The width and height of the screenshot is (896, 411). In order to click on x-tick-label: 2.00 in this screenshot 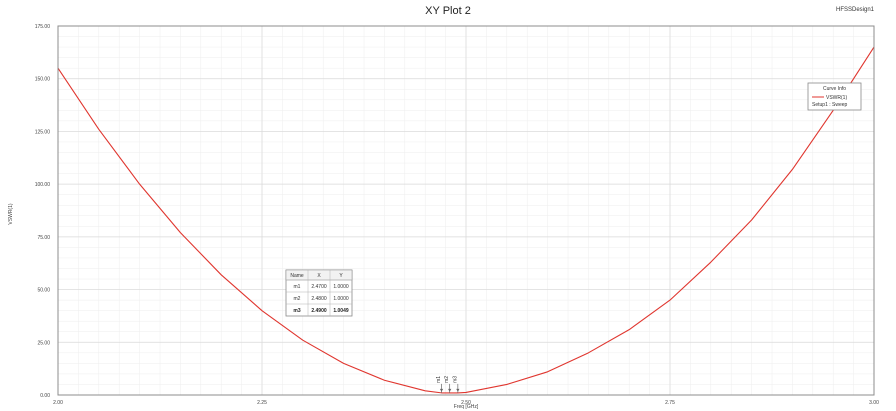, I will do `click(58, 403)`.